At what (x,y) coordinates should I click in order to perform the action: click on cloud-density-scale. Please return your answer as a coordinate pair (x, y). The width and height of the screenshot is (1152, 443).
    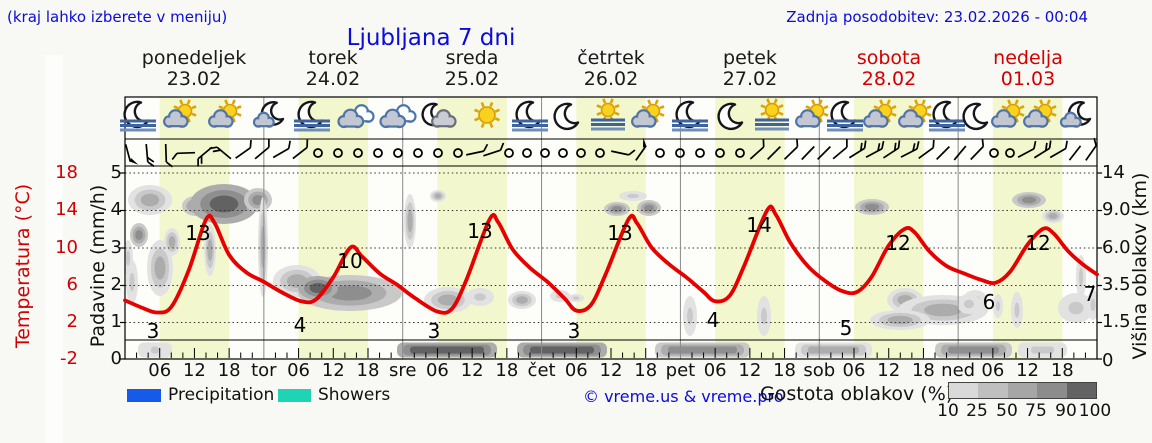
    Looking at the image, I should click on (1022, 390).